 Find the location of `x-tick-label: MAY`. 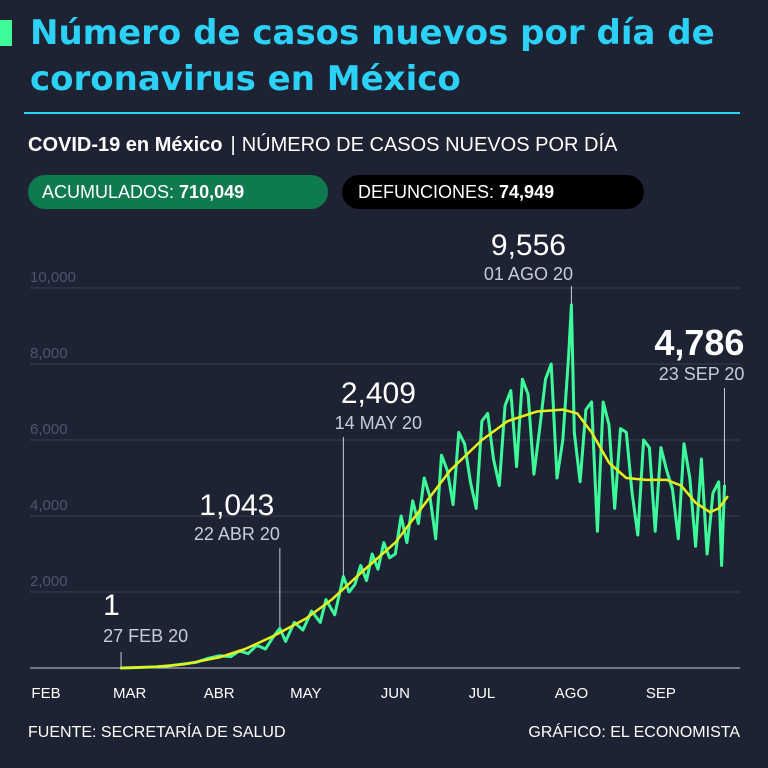

x-tick-label: MAY is located at coordinates (305, 693).